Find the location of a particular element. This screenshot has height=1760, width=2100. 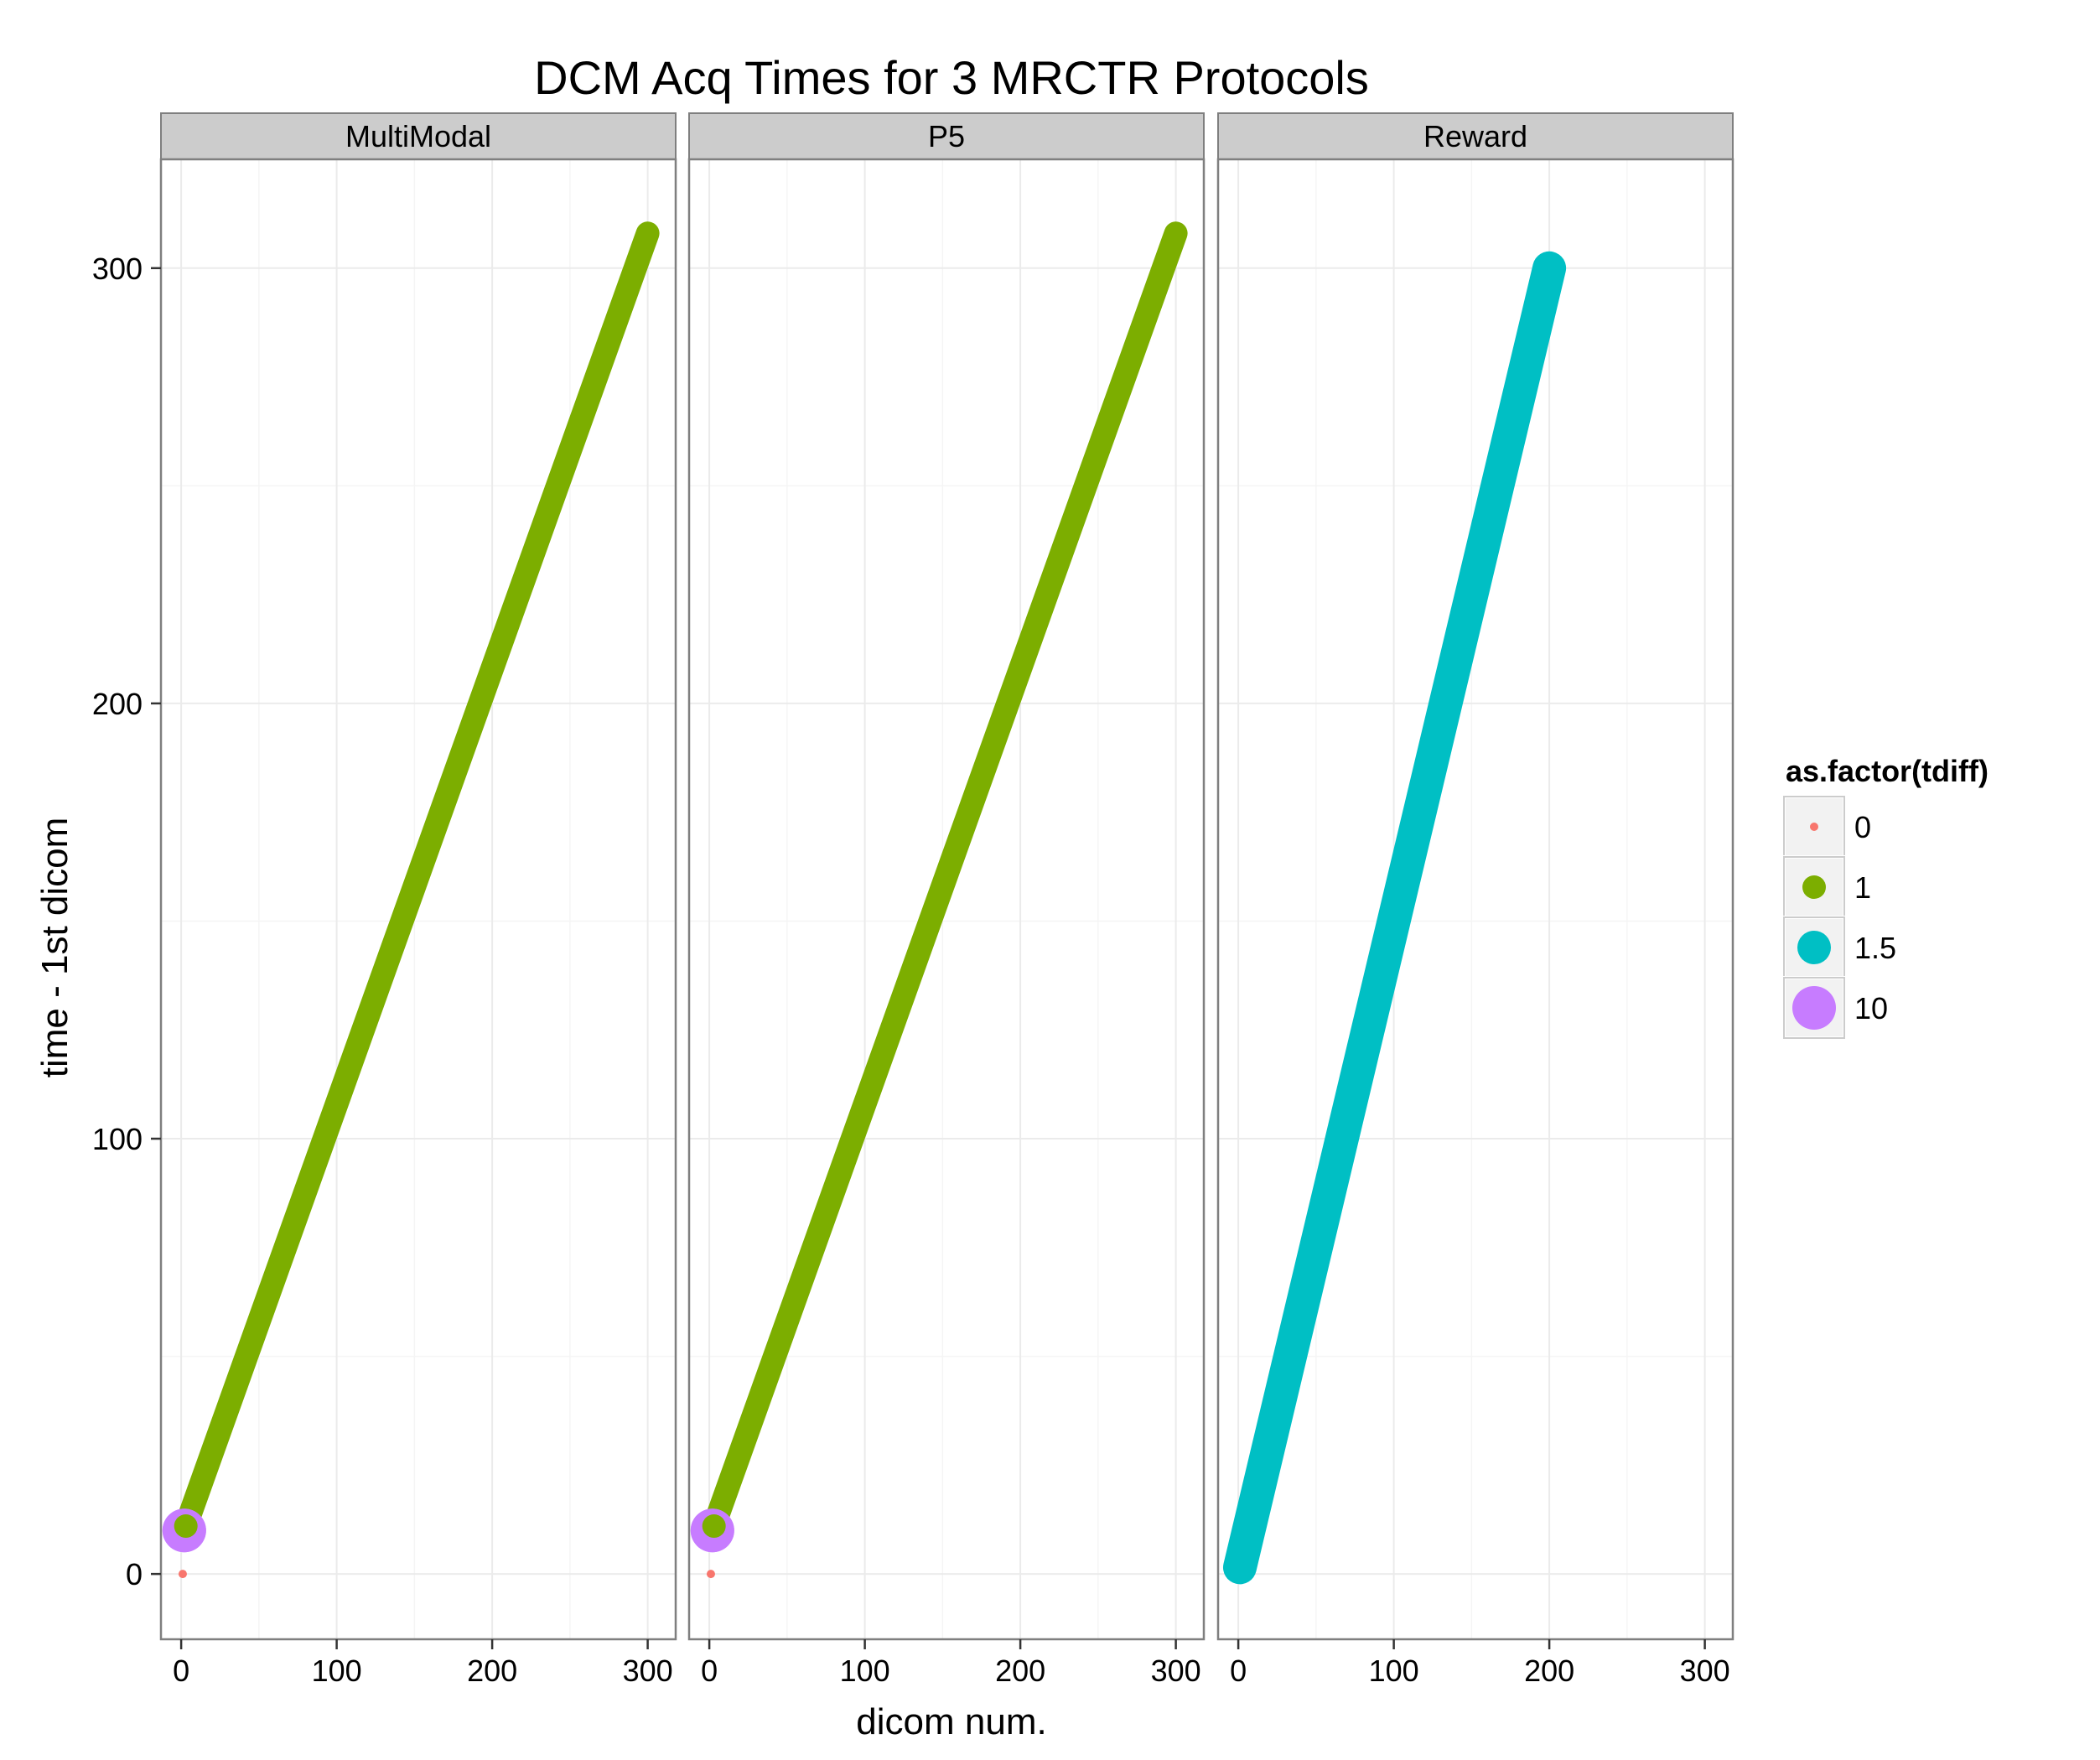

legend-label: 0 is located at coordinates (1862, 827).